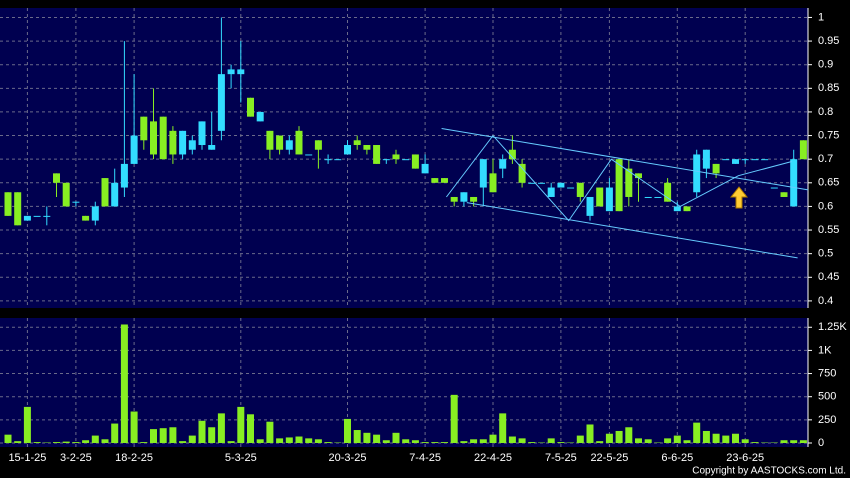  What do you see at coordinates (825, 254) in the screenshot?
I see `y-tick-label: 0.5` at bounding box center [825, 254].